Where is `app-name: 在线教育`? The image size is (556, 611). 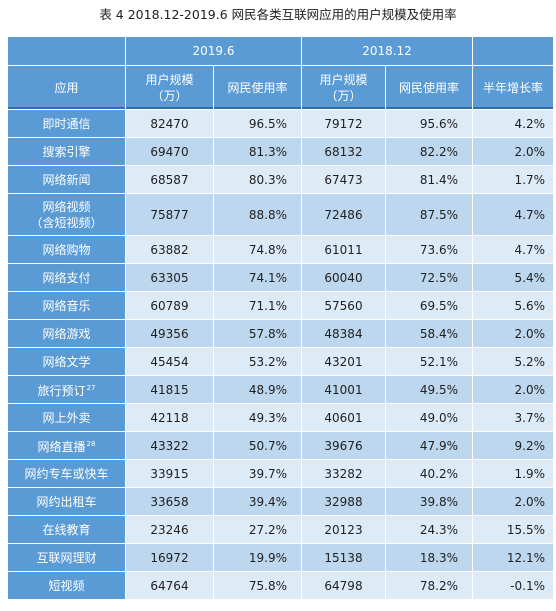 app-name: 在线教育 is located at coordinates (66, 529).